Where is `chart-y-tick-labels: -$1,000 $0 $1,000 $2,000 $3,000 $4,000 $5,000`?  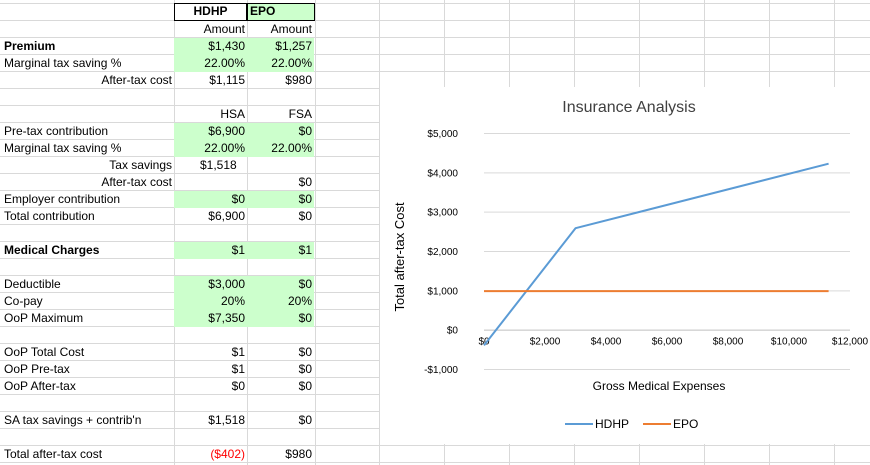
chart-y-tick-labels: -$1,000 $0 $1,000 $2,000 $3,000 $4,000 $5,000 is located at coordinates (441, 252).